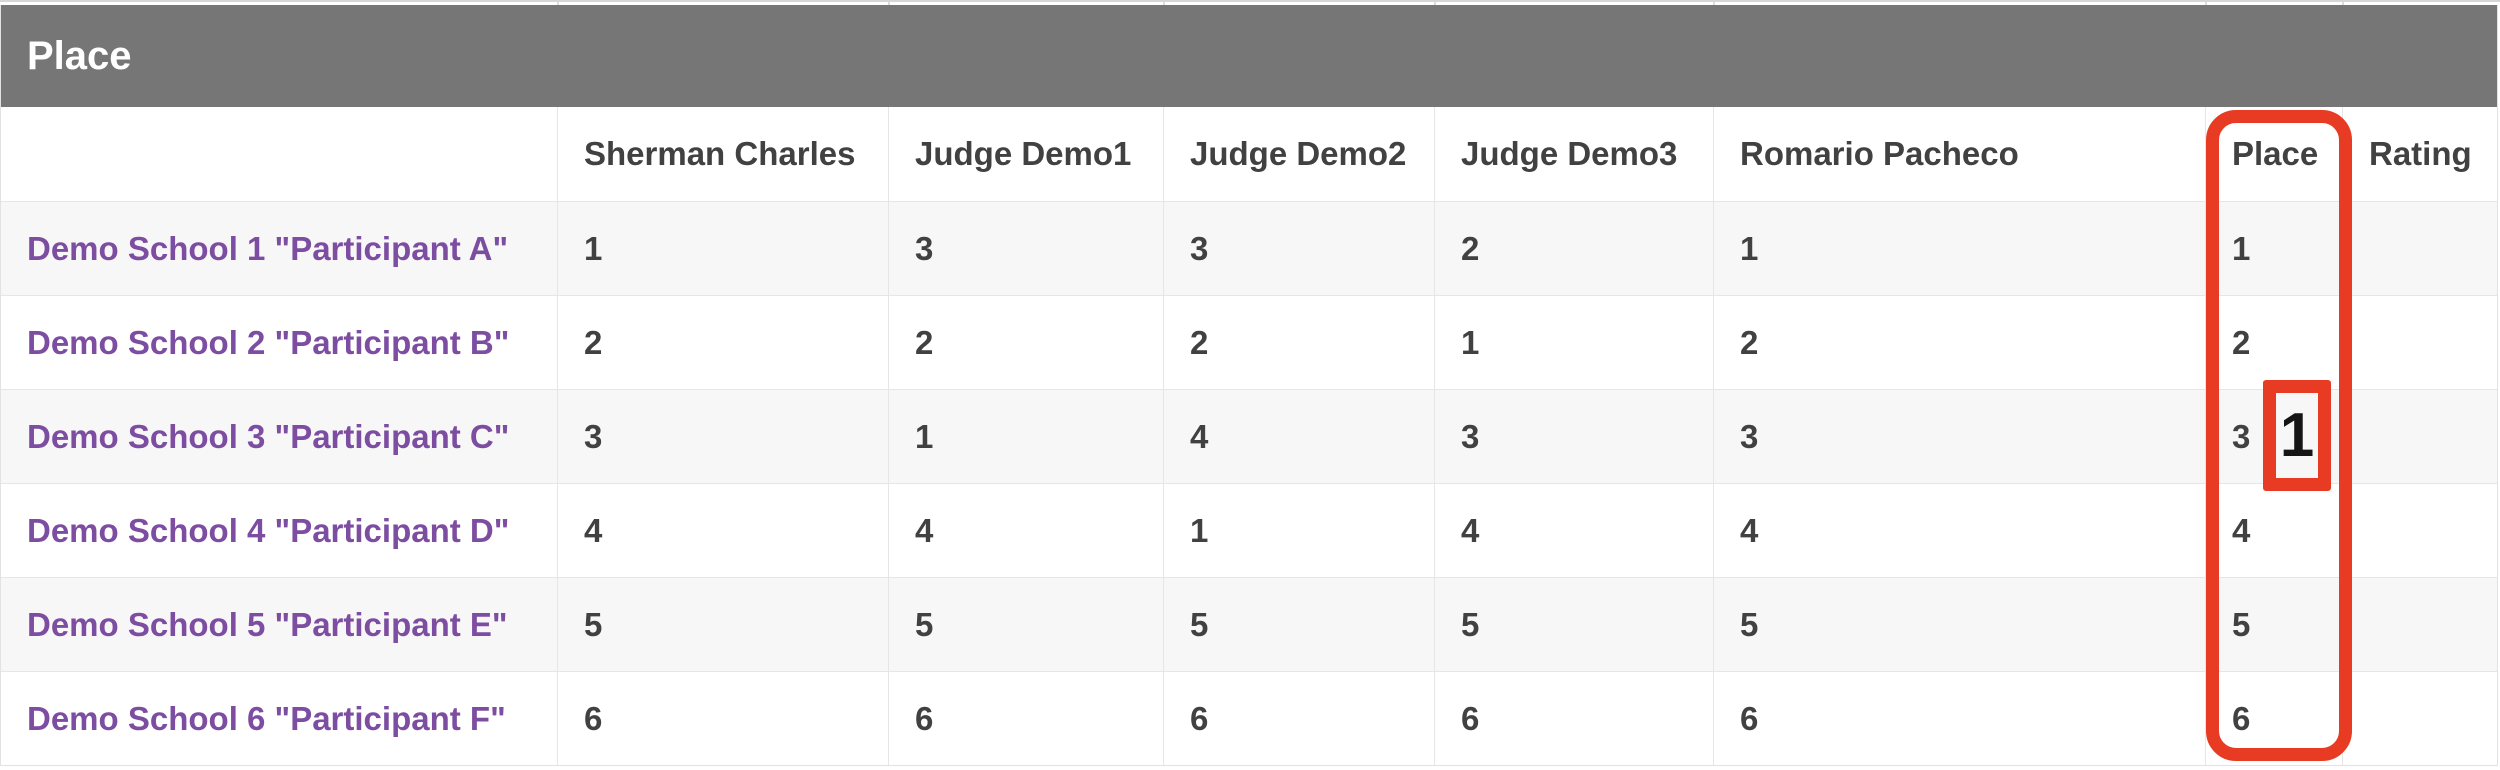 This screenshot has height=770, width=2500. What do you see at coordinates (267, 624) in the screenshot?
I see `school-link: Demo School 5 "Participant E"` at bounding box center [267, 624].